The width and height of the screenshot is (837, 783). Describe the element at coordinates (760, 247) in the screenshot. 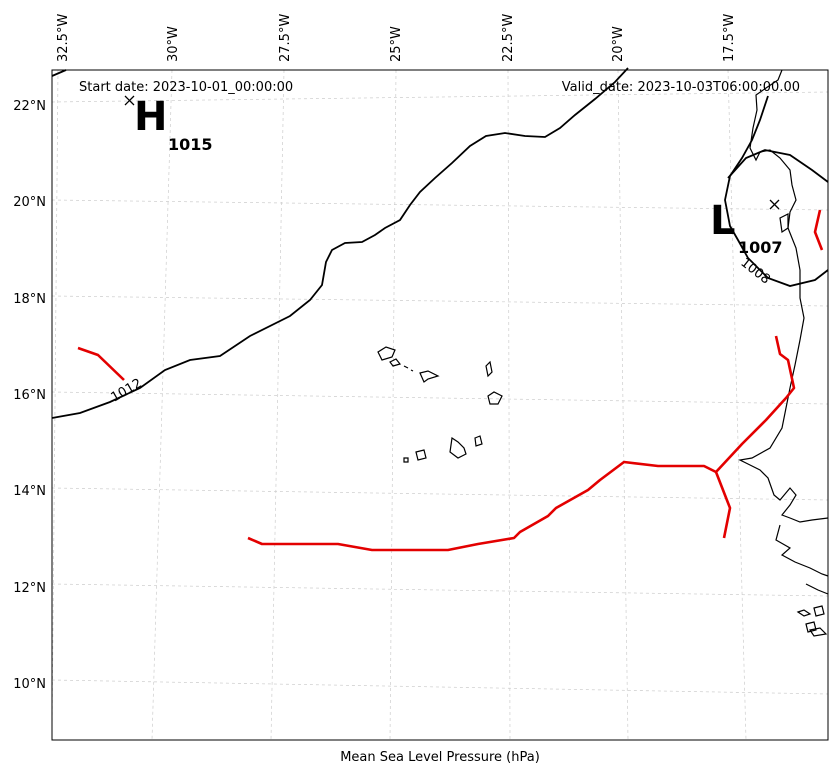

I see `low-value: 1007` at that location.